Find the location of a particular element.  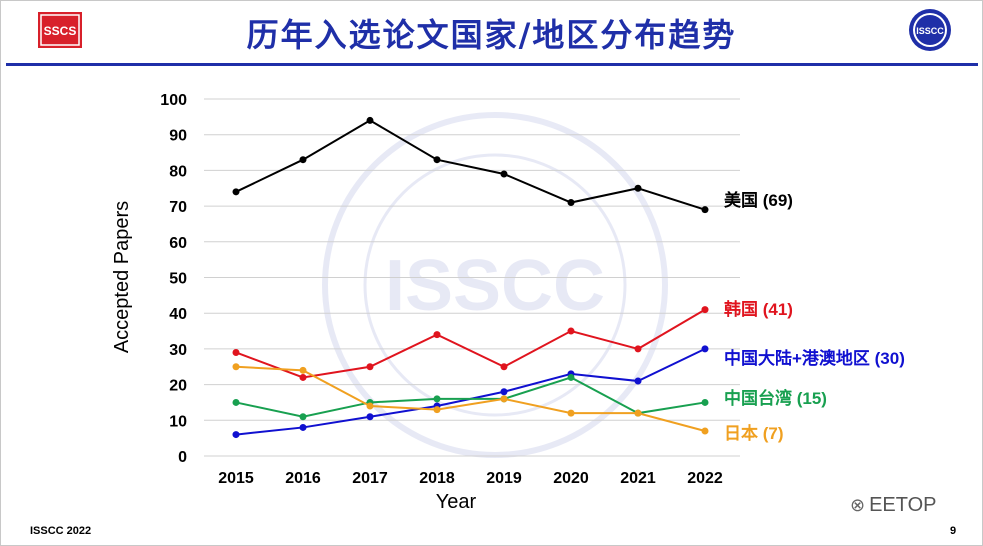

slide-header: SSCS 历年入选论文国家/地区分布趋势 ISSCC is located at coordinates (491, 33).